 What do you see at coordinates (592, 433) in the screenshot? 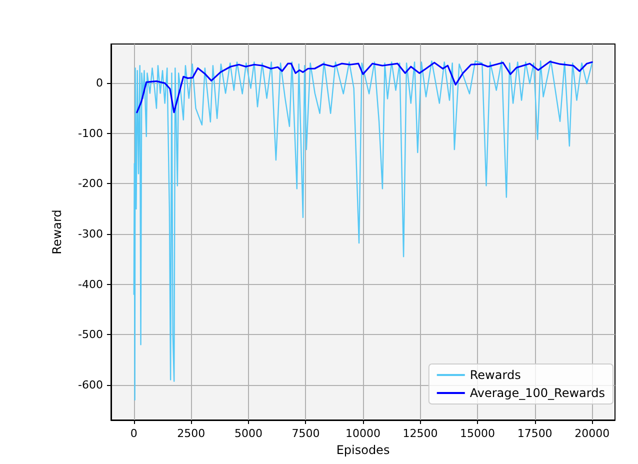
I see `x-tick-label: 20000` at bounding box center [592, 433].